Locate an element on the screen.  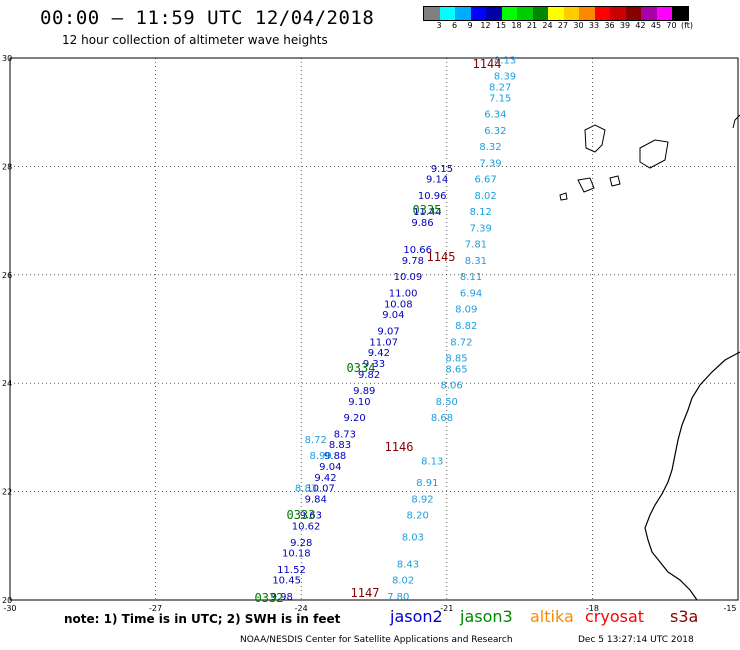
scale-label: 42 is located at coordinates (640, 25).